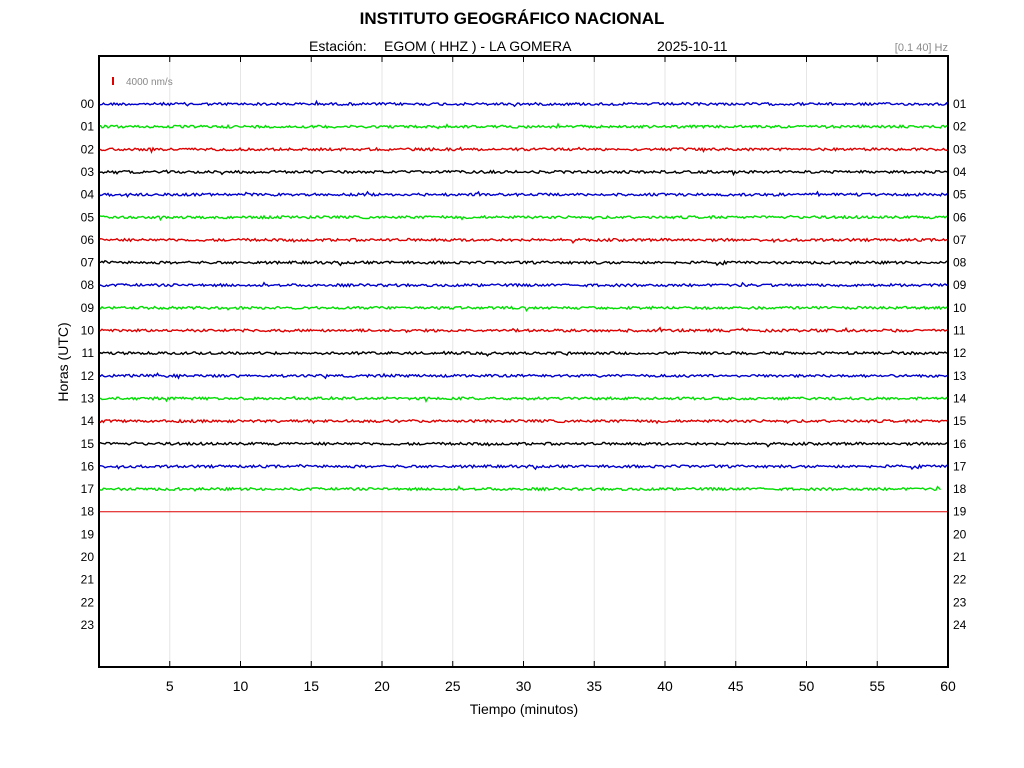 Image resolution: width=1024 pixels, height=768 pixels. What do you see at coordinates (88, 353) in the screenshot?
I see `y-tick-label-left: 11` at bounding box center [88, 353].